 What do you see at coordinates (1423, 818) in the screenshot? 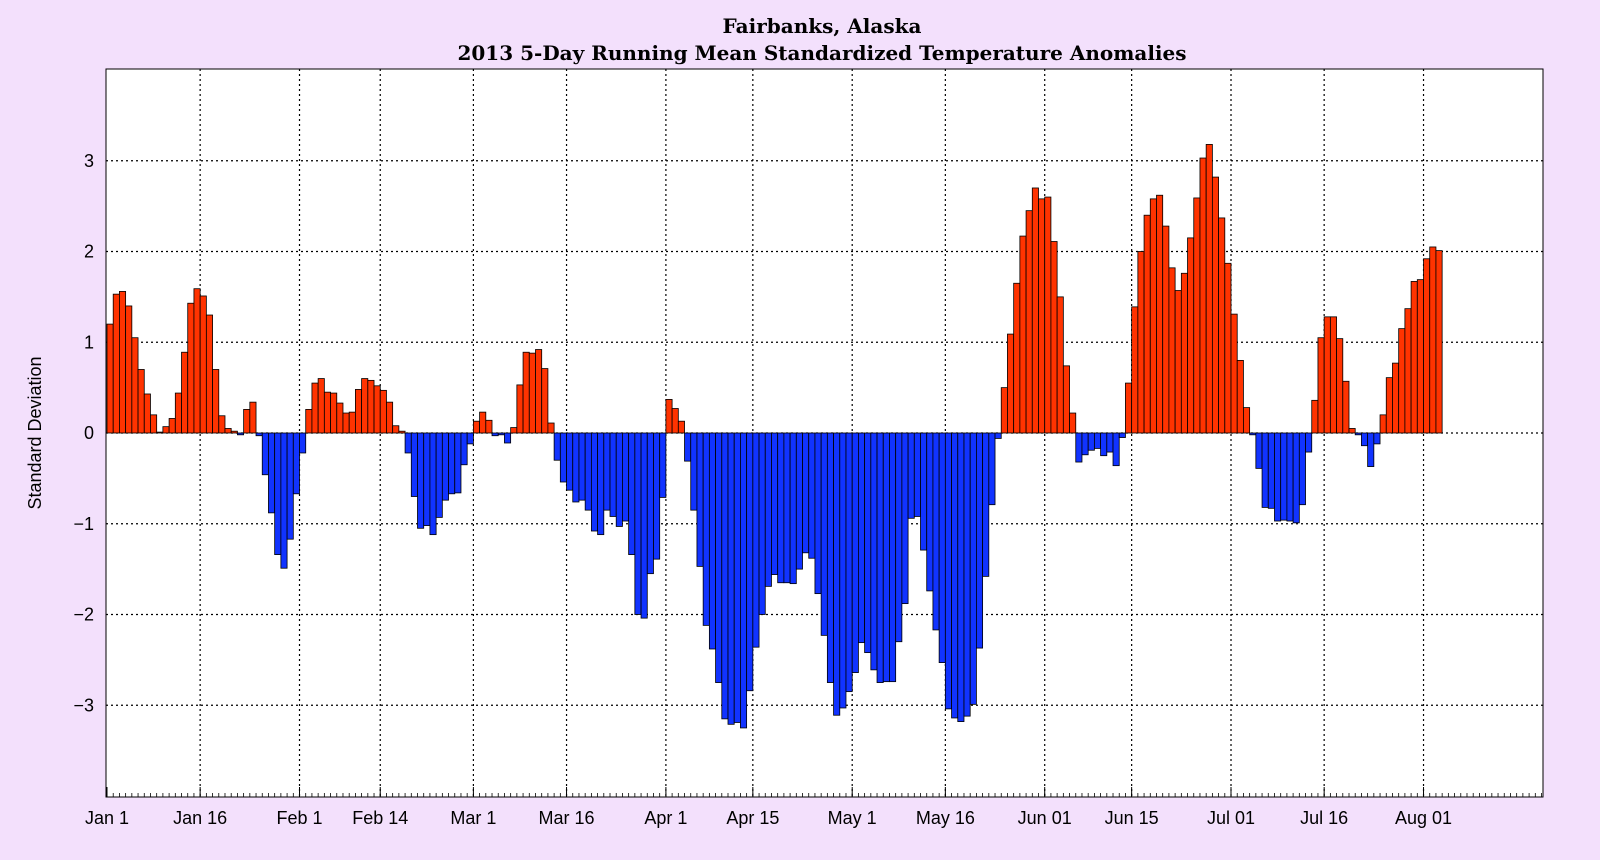
I see `x-tick-label: Aug 01` at bounding box center [1423, 818].